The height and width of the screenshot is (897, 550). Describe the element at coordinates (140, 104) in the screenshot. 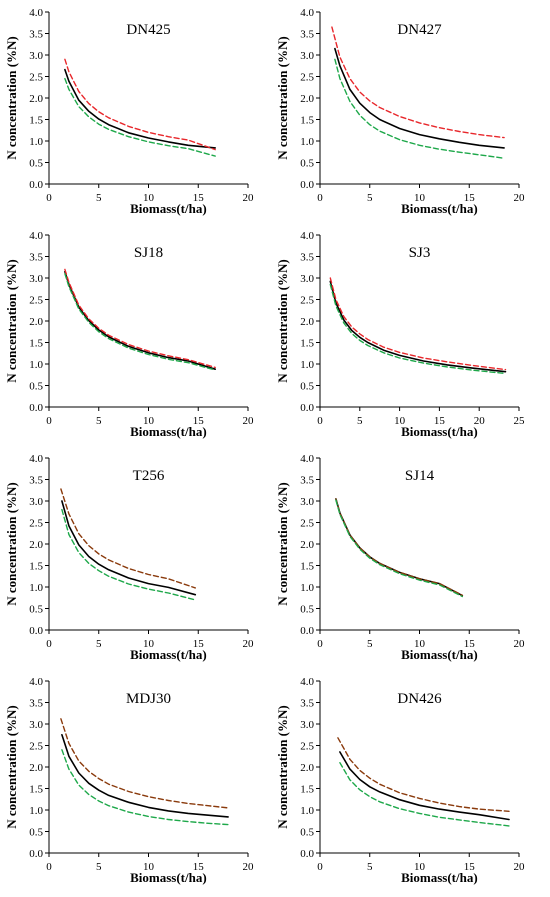

I see `series-line-red-dashed` at that location.